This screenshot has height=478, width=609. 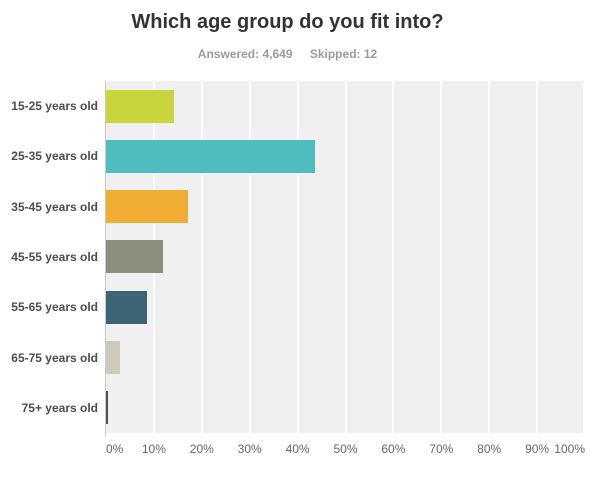 What do you see at coordinates (59, 407) in the screenshot?
I see `category-label-text: 75+ years old` at bounding box center [59, 407].